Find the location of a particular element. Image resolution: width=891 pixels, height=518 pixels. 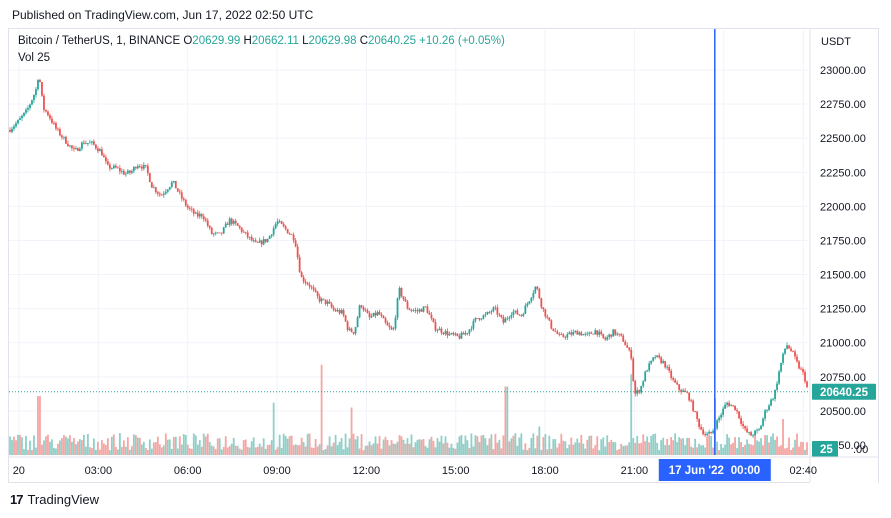

price-axis is located at coordinates (844, 256).